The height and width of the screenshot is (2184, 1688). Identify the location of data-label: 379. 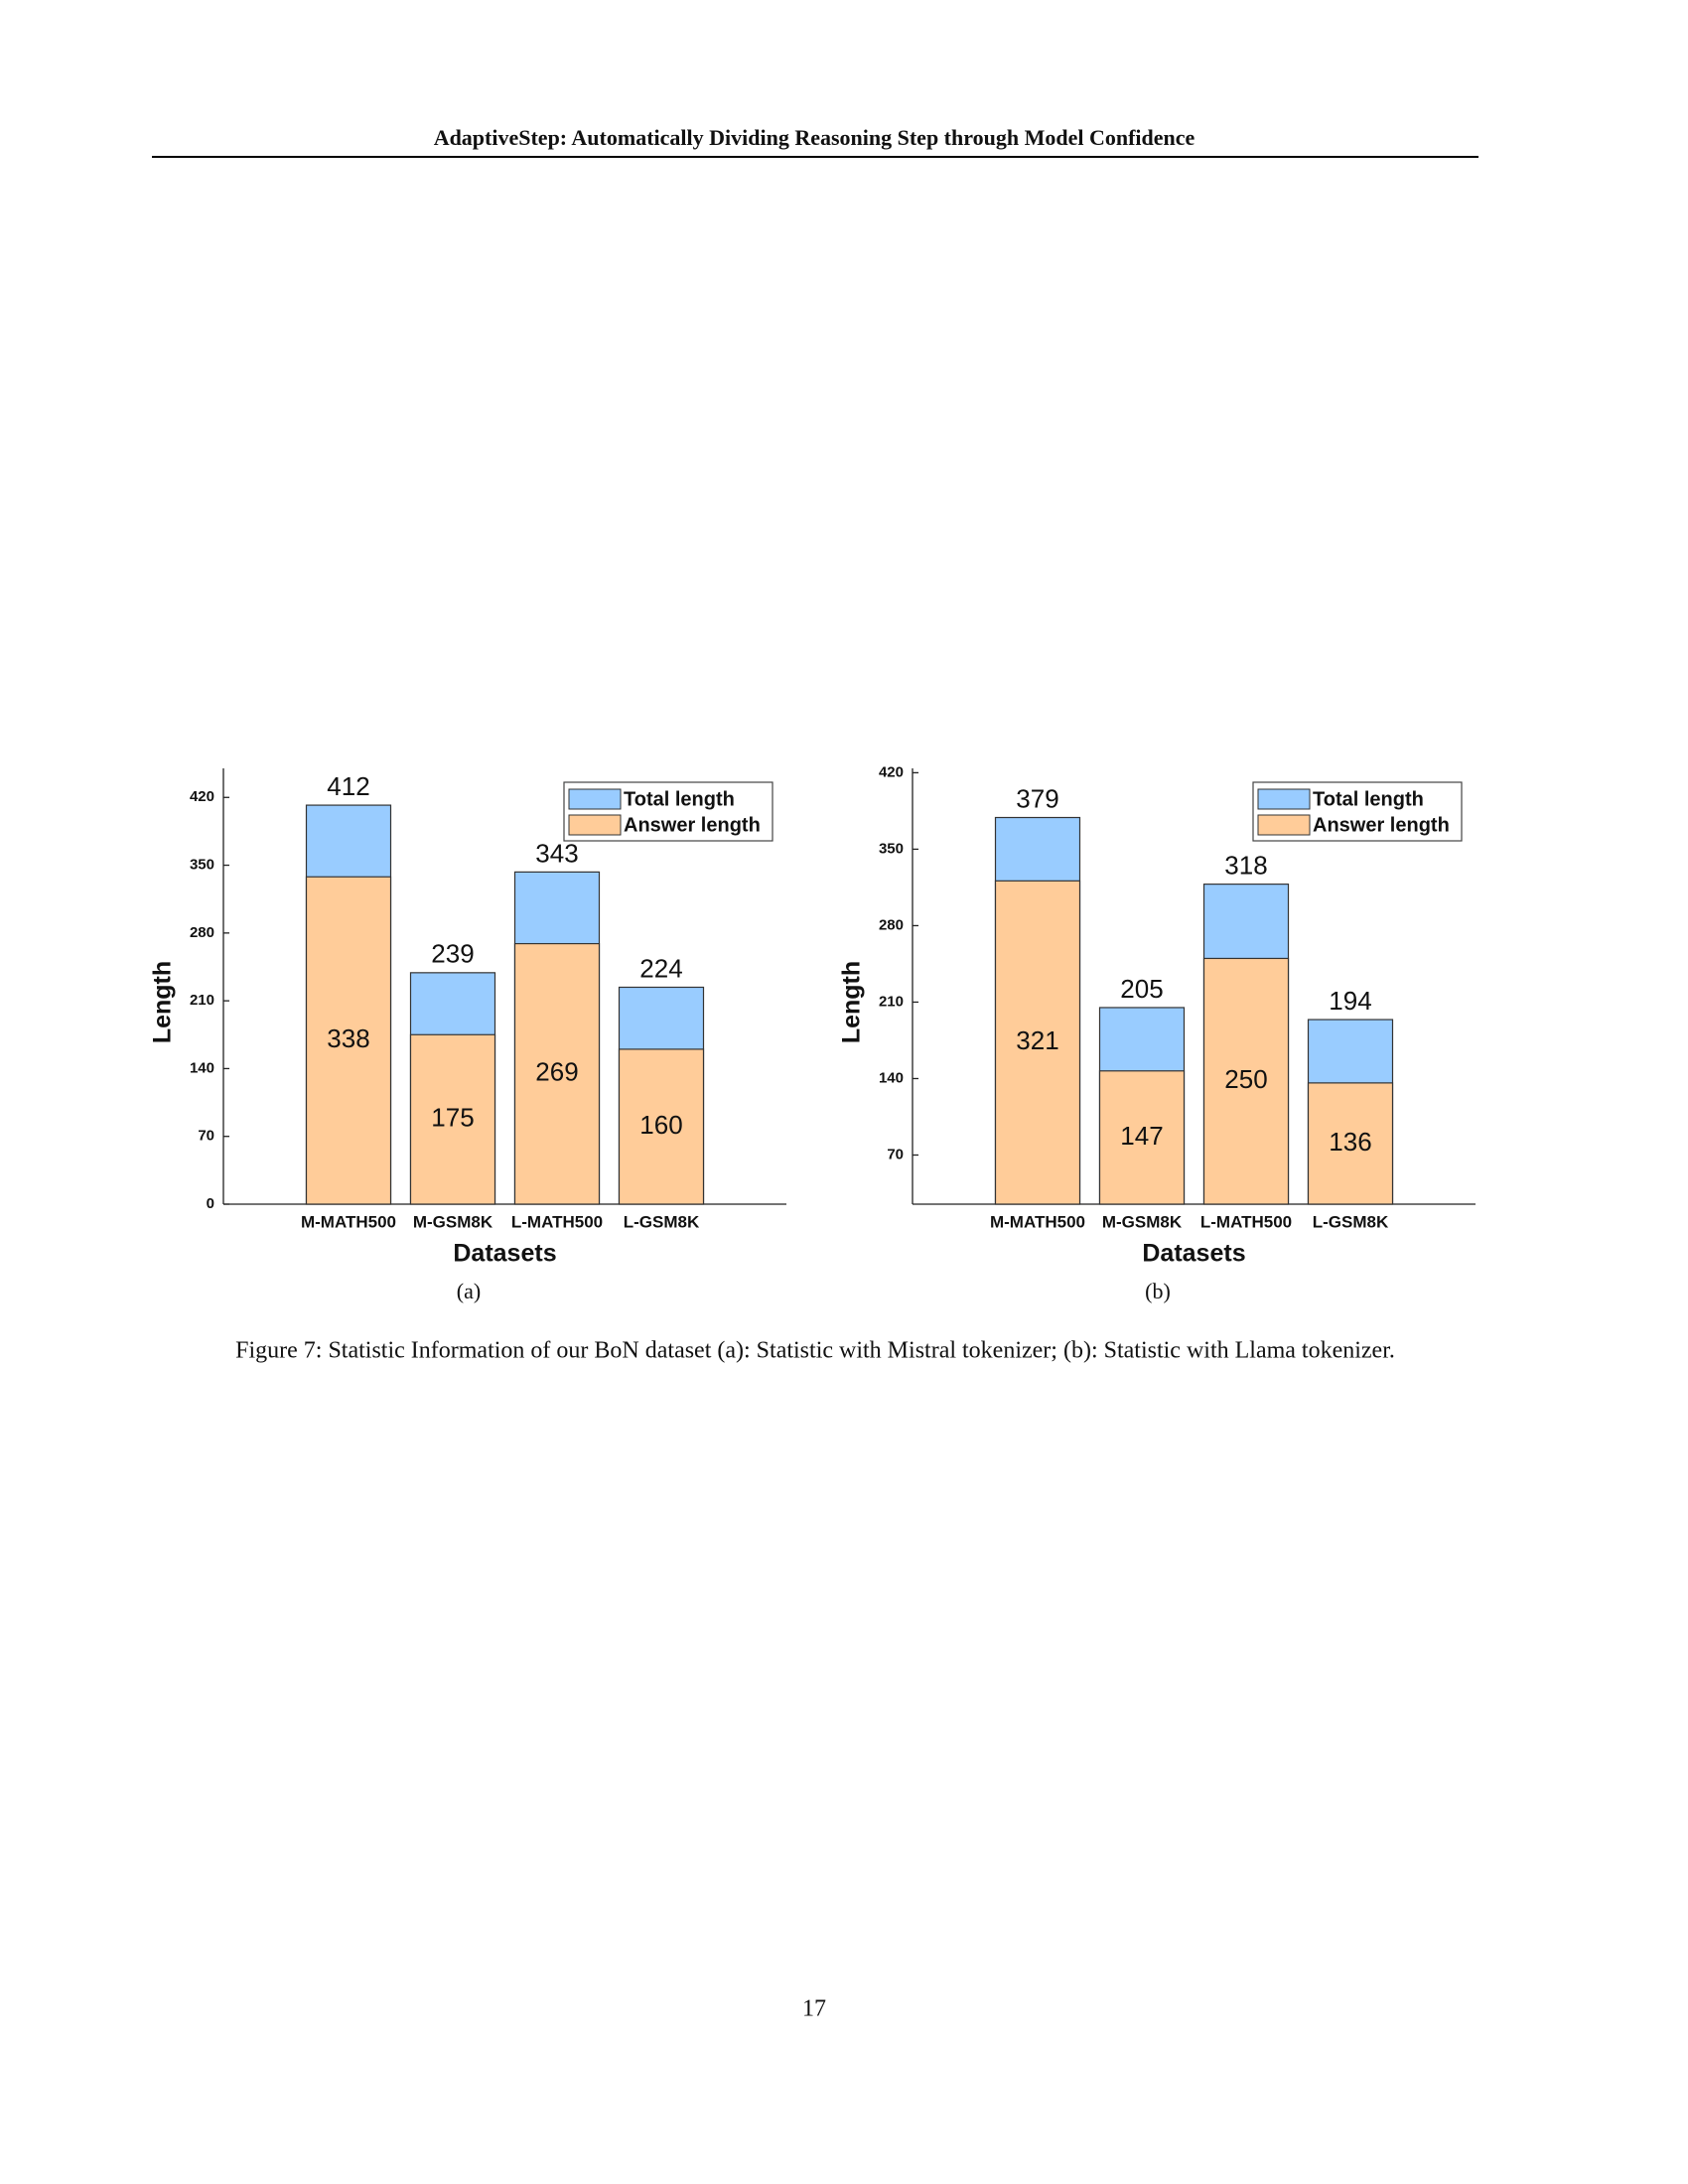
(1037, 798).